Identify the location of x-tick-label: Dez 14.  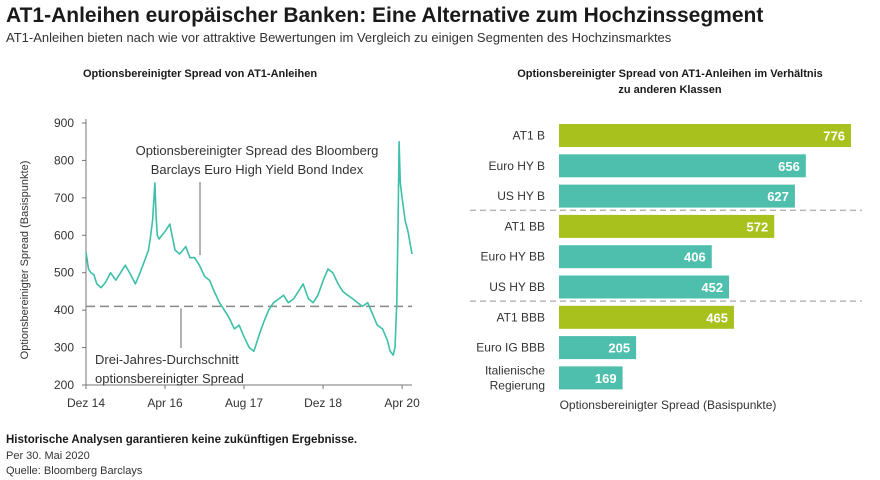
(86, 403).